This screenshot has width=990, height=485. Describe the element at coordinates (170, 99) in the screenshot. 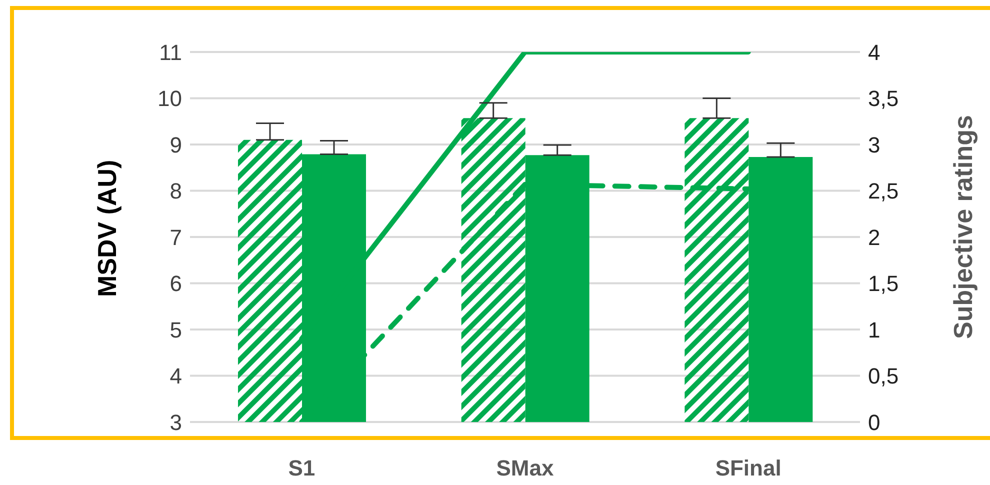

I see `y-tick-label: 10` at that location.